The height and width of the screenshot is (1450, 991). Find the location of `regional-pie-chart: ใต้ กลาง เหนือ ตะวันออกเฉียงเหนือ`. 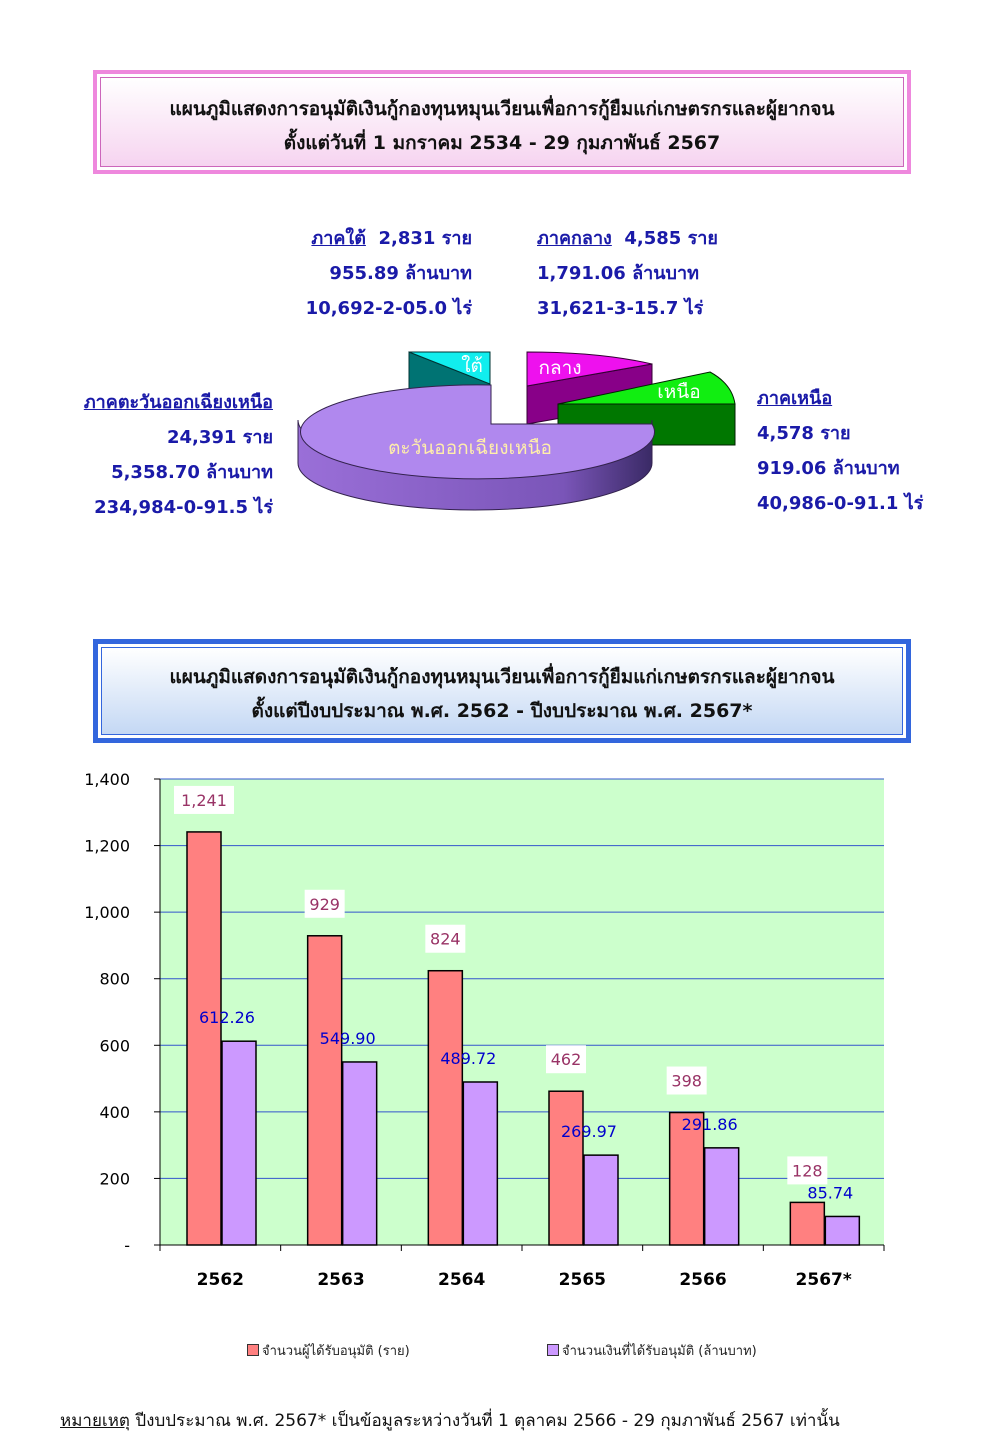

regional-pie-chart: ใต้ กลาง เหนือ ตะวันออกเฉียงเหนือ is located at coordinates (516, 431).